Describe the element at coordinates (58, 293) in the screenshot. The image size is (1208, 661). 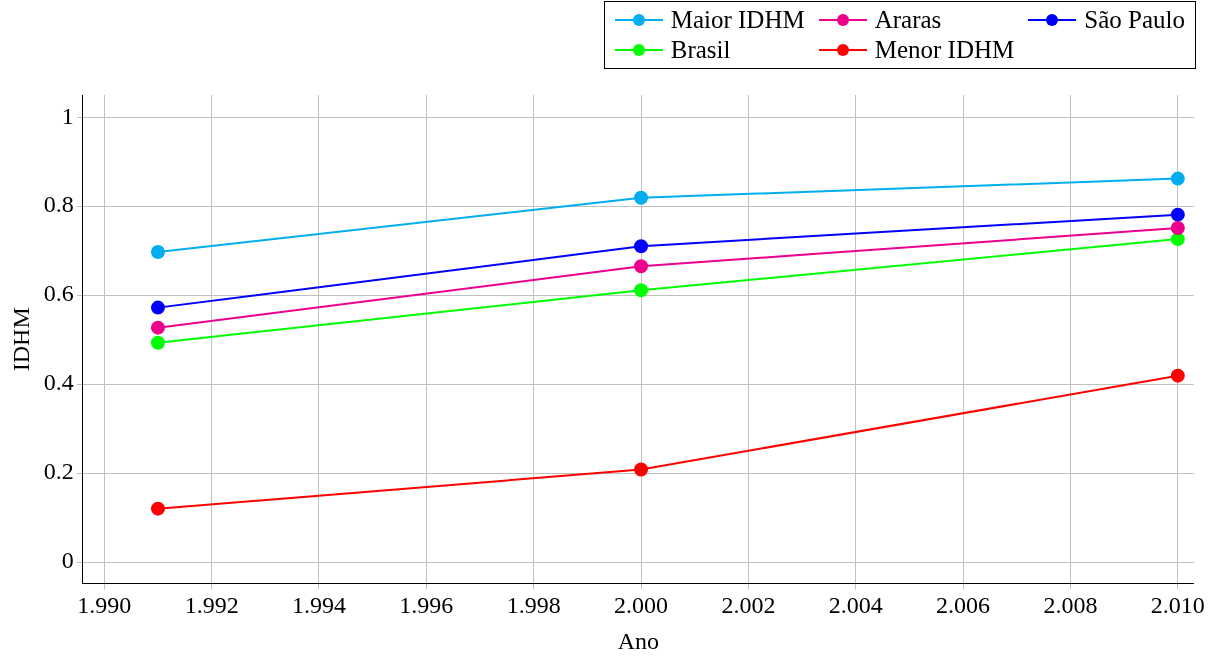
I see `y-tick-label: 0.6` at that location.